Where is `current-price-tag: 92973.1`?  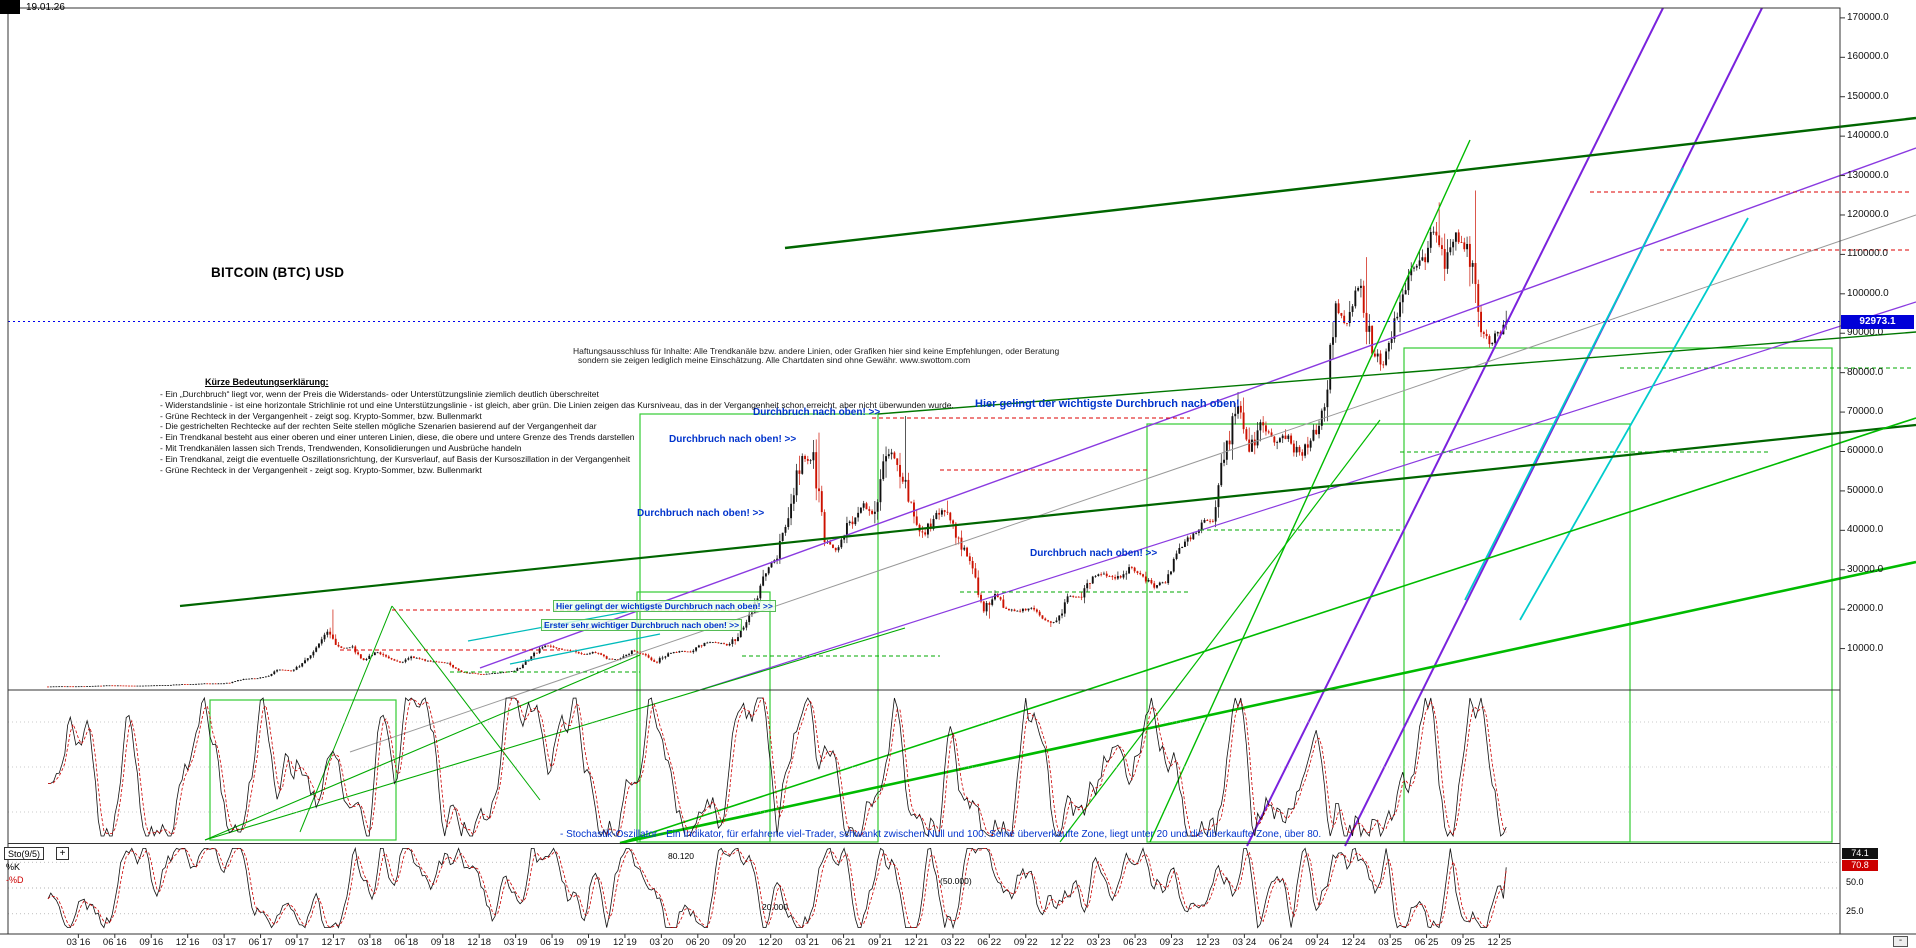
current-price-tag: 92973.1 is located at coordinates (1877, 322).